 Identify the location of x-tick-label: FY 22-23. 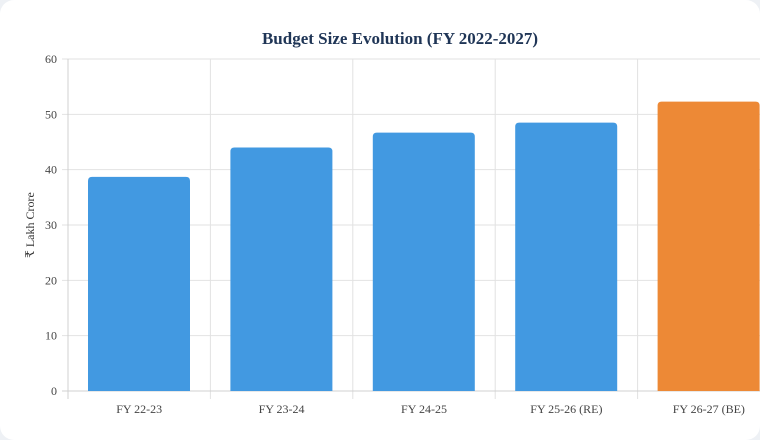
(139, 409).